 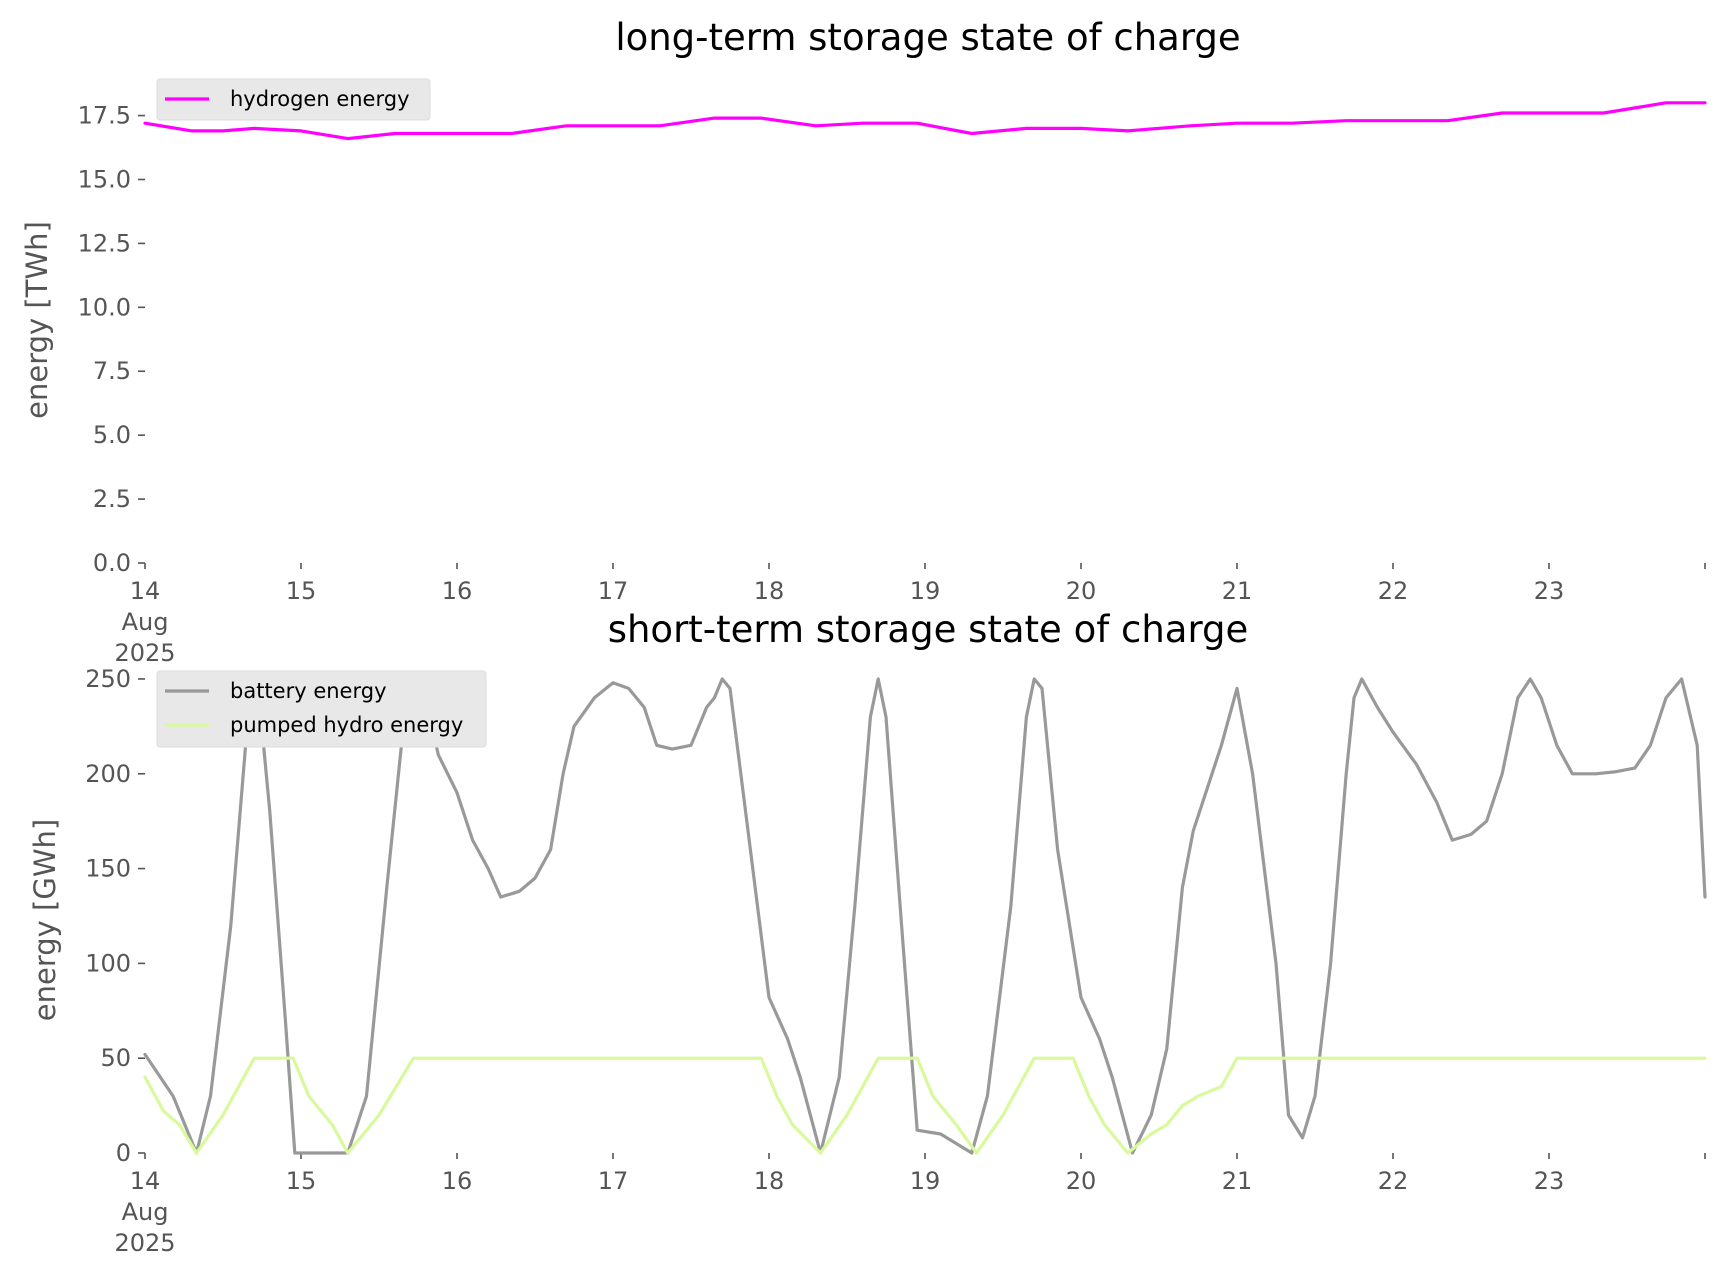 What do you see at coordinates (104, 179) in the screenshot?
I see `y-tick-label: 15.0` at bounding box center [104, 179].